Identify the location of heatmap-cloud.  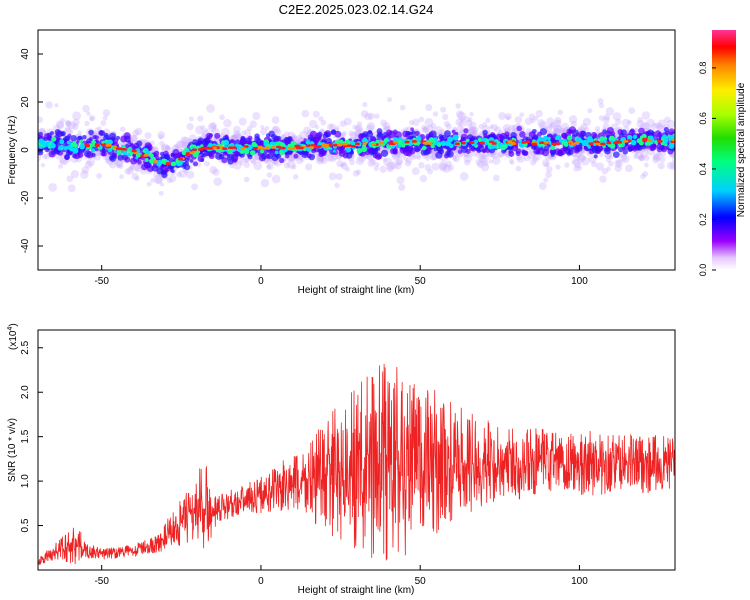
(356, 146).